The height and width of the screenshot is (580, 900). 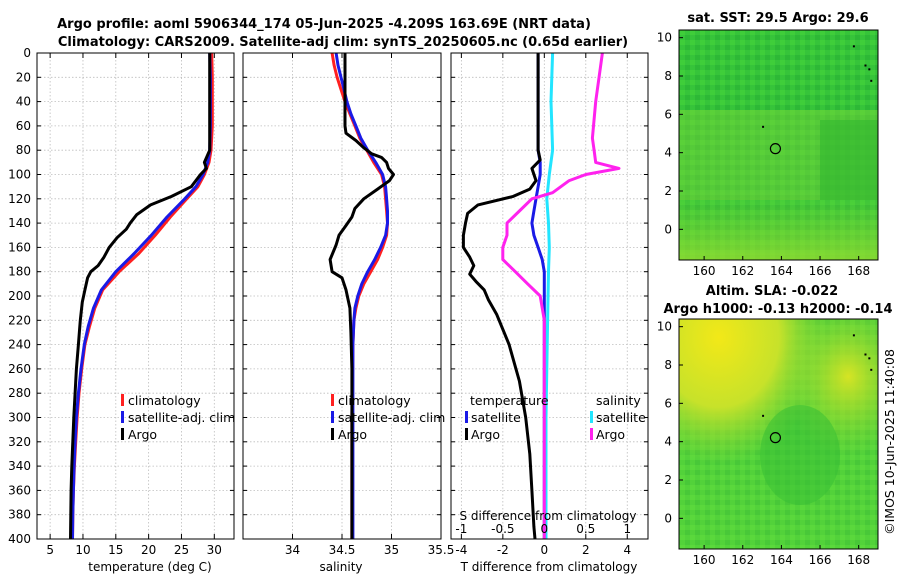 I want to click on depth-tick-label: 40, so click(x=23, y=102).